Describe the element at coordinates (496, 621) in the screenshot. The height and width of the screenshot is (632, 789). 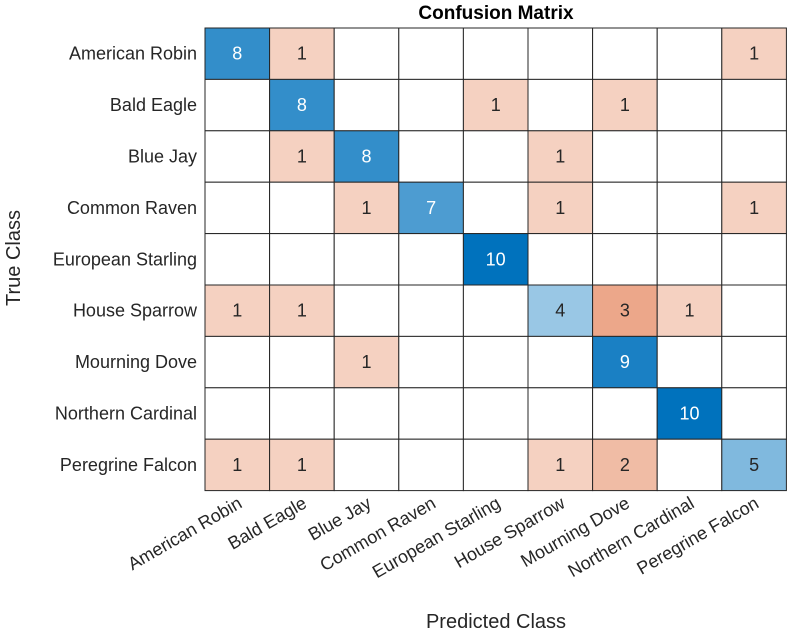
I see `x-axis-label: Predicted Class` at that location.